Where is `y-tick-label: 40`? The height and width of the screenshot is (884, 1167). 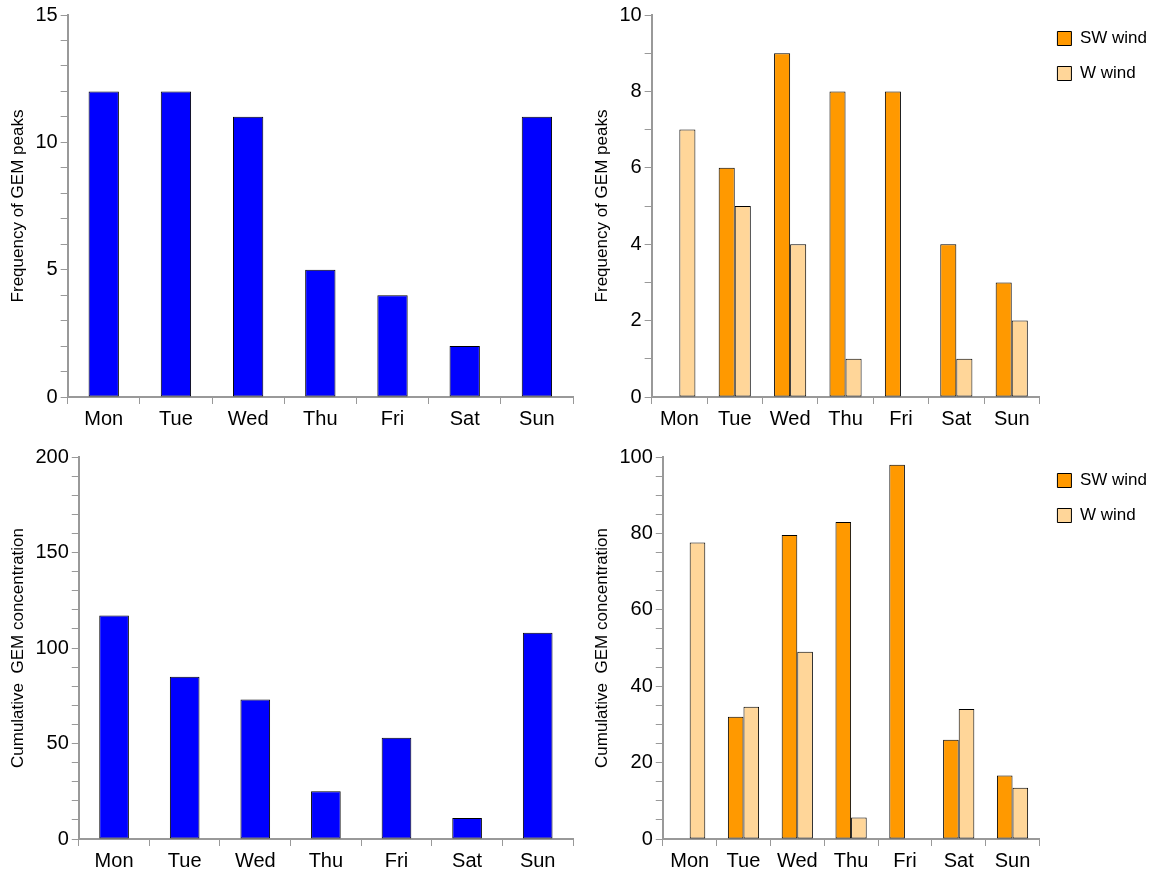
y-tick-label: 40 is located at coordinates (641, 684).